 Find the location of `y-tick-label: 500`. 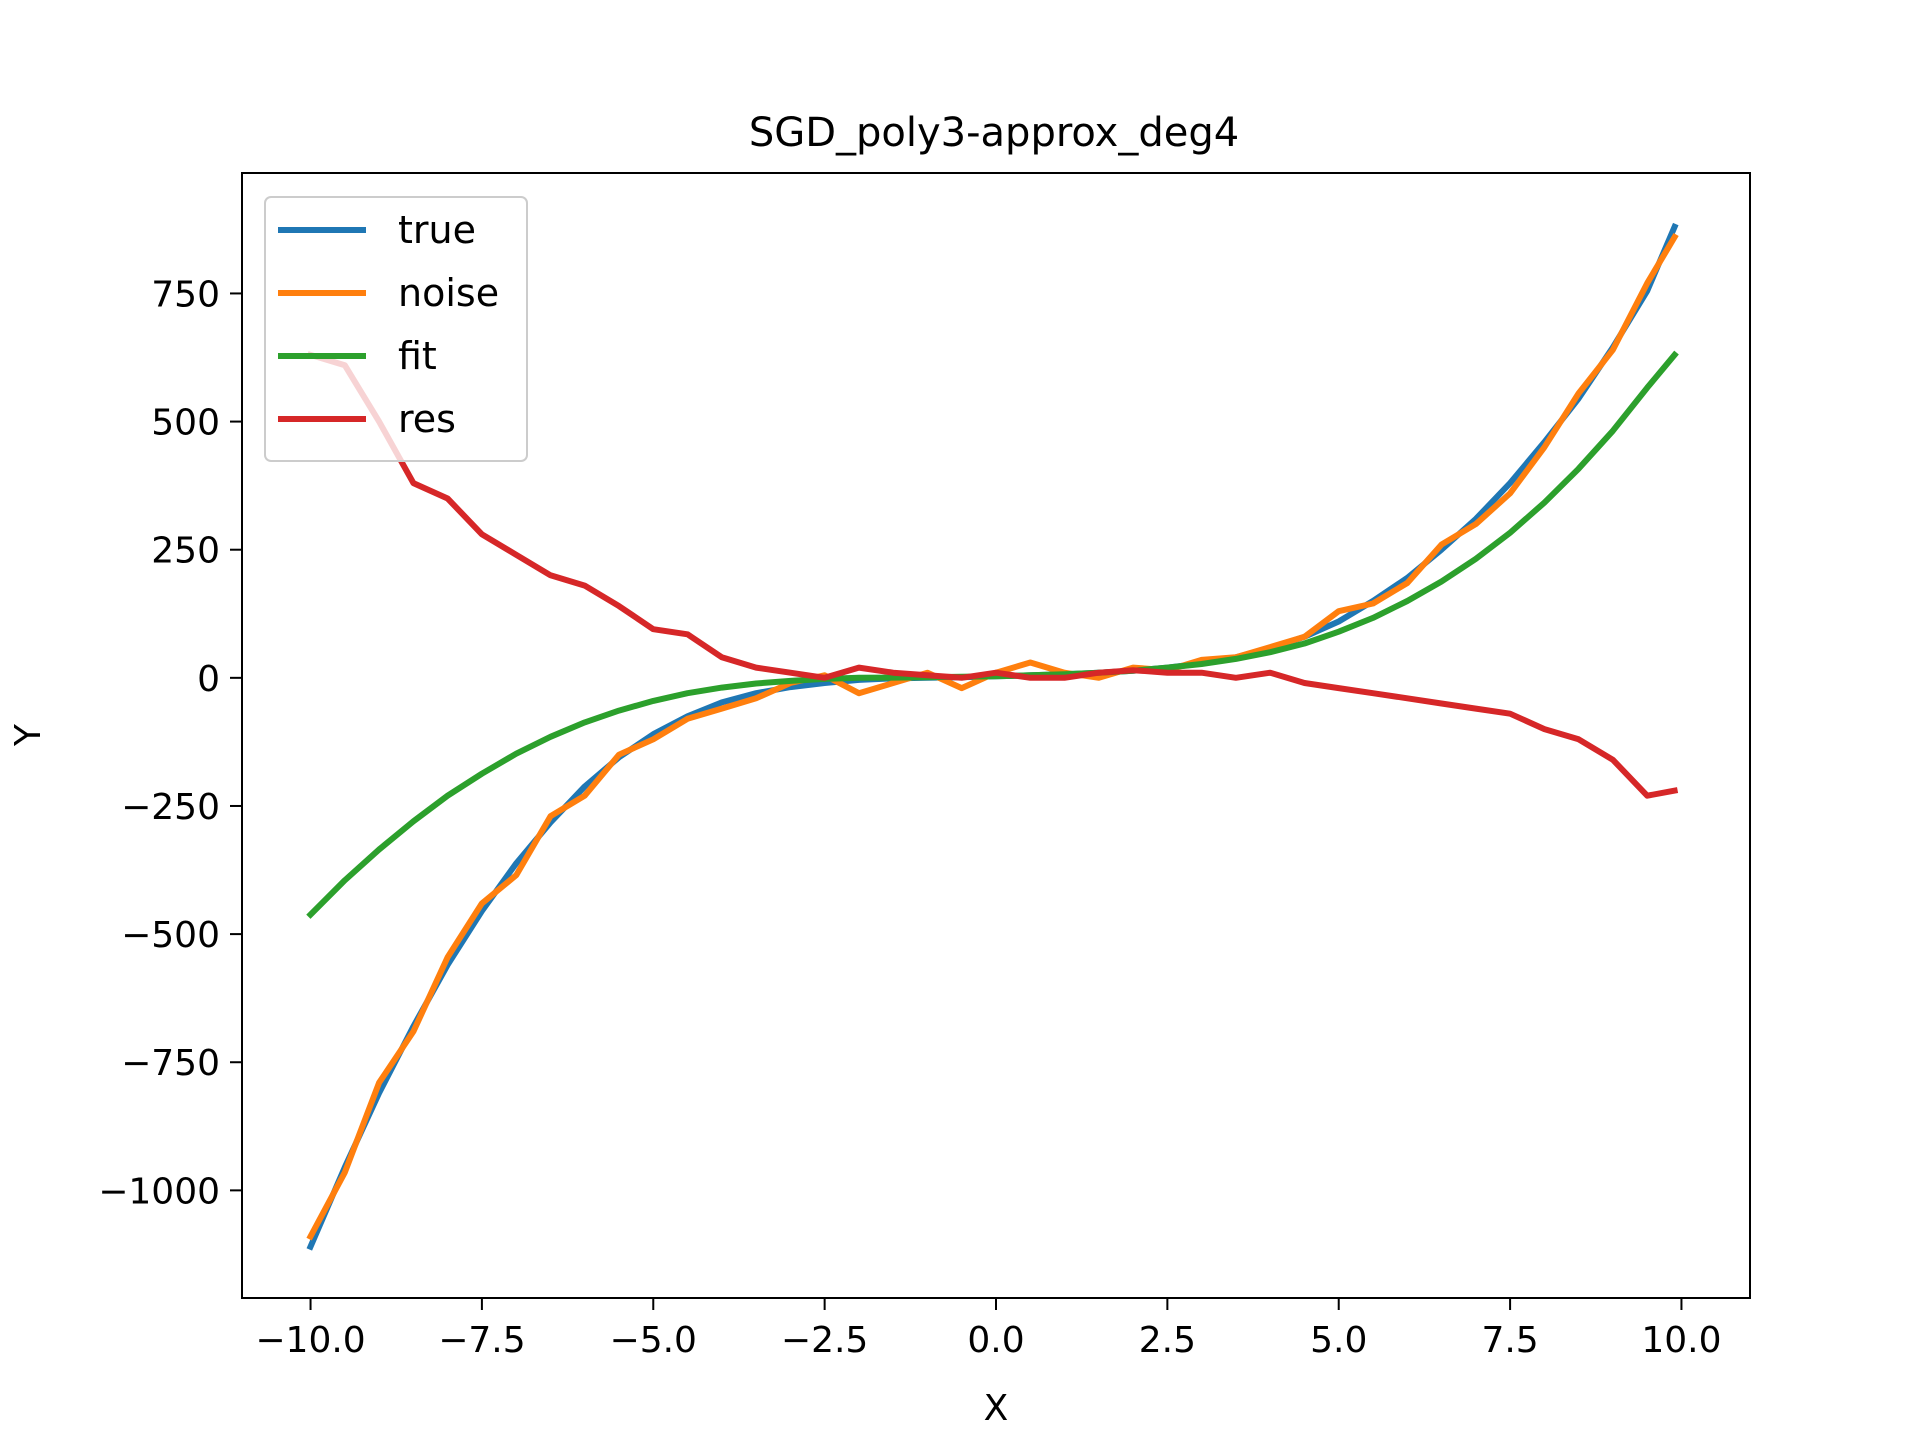

y-tick-label: 500 is located at coordinates (185, 423).